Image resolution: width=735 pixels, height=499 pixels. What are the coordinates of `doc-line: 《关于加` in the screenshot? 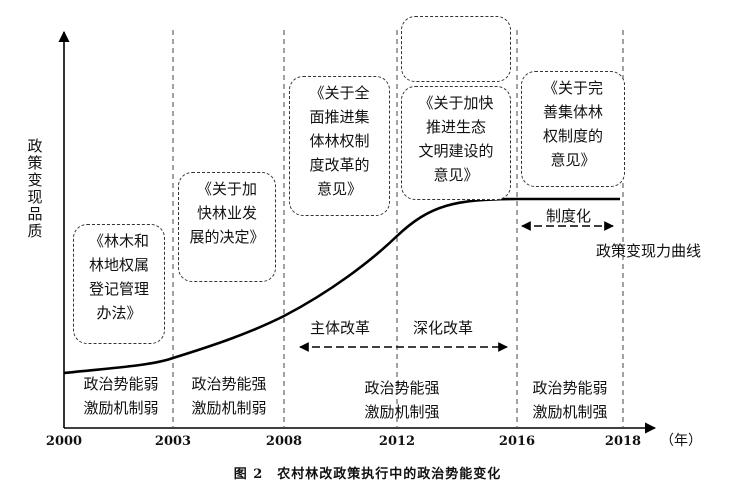 It's located at (226, 189).